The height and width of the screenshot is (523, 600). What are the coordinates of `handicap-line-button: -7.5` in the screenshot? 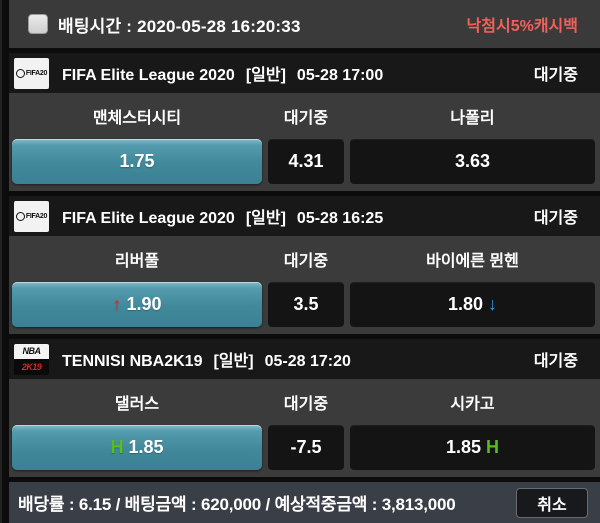 It's located at (306, 447).